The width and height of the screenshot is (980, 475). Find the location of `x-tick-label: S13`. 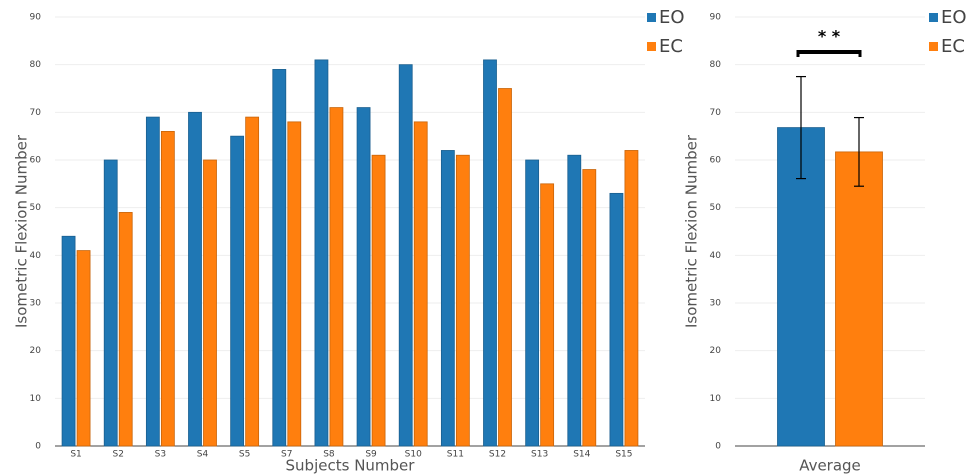

x-tick-label: S13 is located at coordinates (539, 455).